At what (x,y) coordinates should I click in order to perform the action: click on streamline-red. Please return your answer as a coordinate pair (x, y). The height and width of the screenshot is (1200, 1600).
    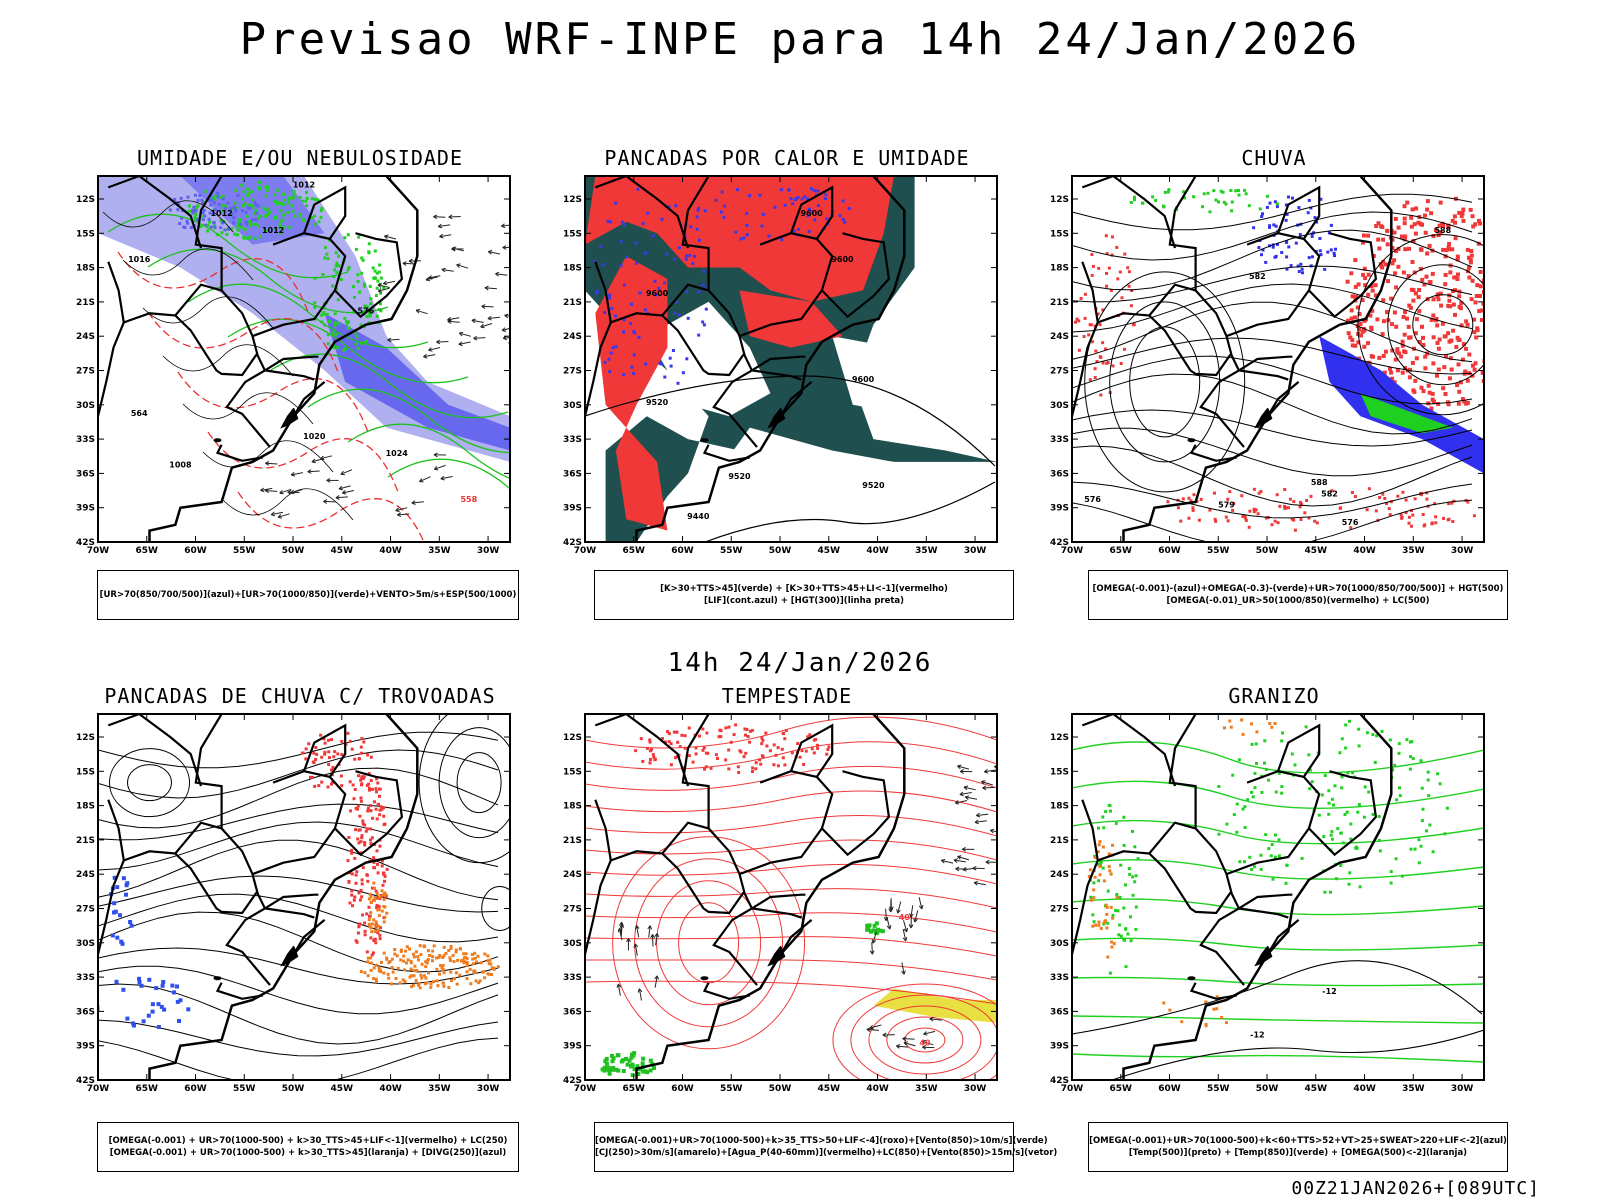
    Looking at the image, I should click on (791, 826).